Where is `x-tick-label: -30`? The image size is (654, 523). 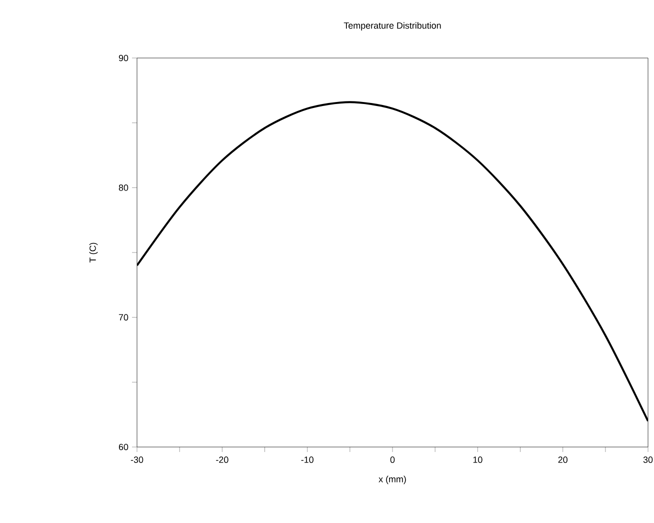 x-tick-label: -30 is located at coordinates (137, 459).